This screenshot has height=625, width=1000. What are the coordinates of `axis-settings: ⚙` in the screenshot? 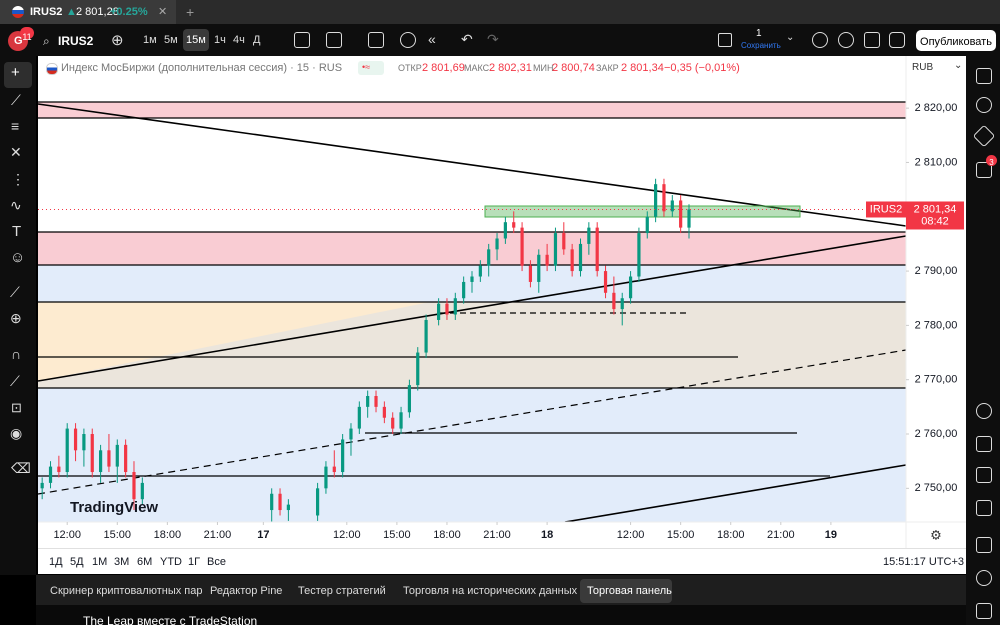 It's located at (936, 534).